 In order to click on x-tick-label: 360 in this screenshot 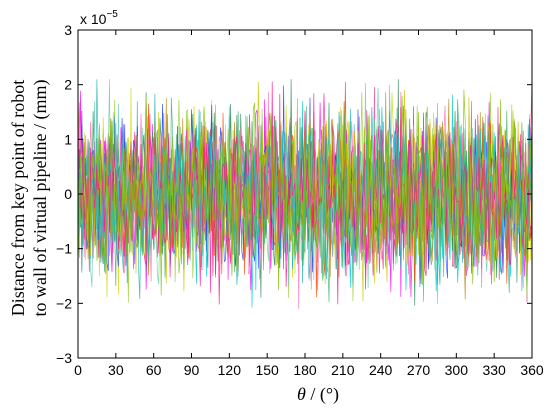, I will do `click(532, 370)`.